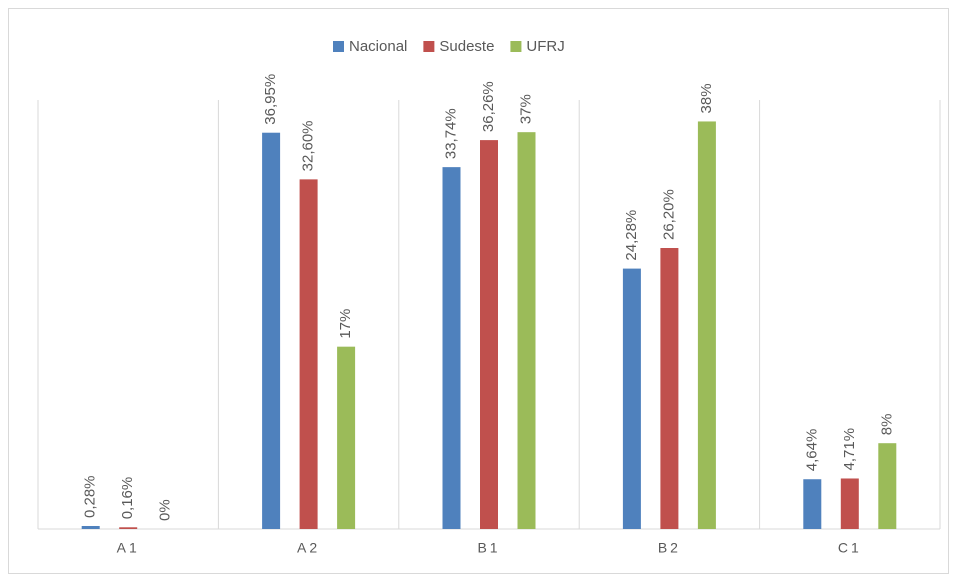 This screenshot has width=957, height=581. What do you see at coordinates (525, 109) in the screenshot?
I see `data-label: 37%` at bounding box center [525, 109].